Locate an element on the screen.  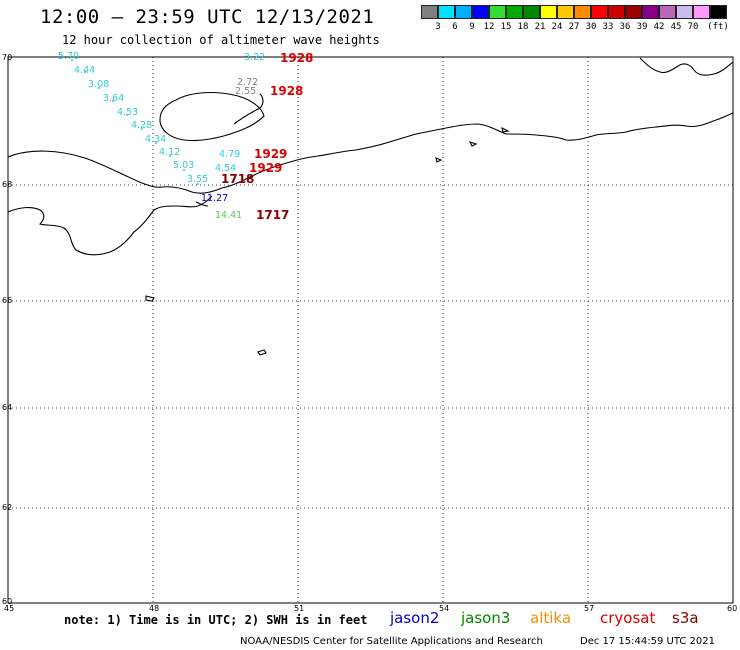
wave-height-label: 2.72 is located at coordinates (248, 82).